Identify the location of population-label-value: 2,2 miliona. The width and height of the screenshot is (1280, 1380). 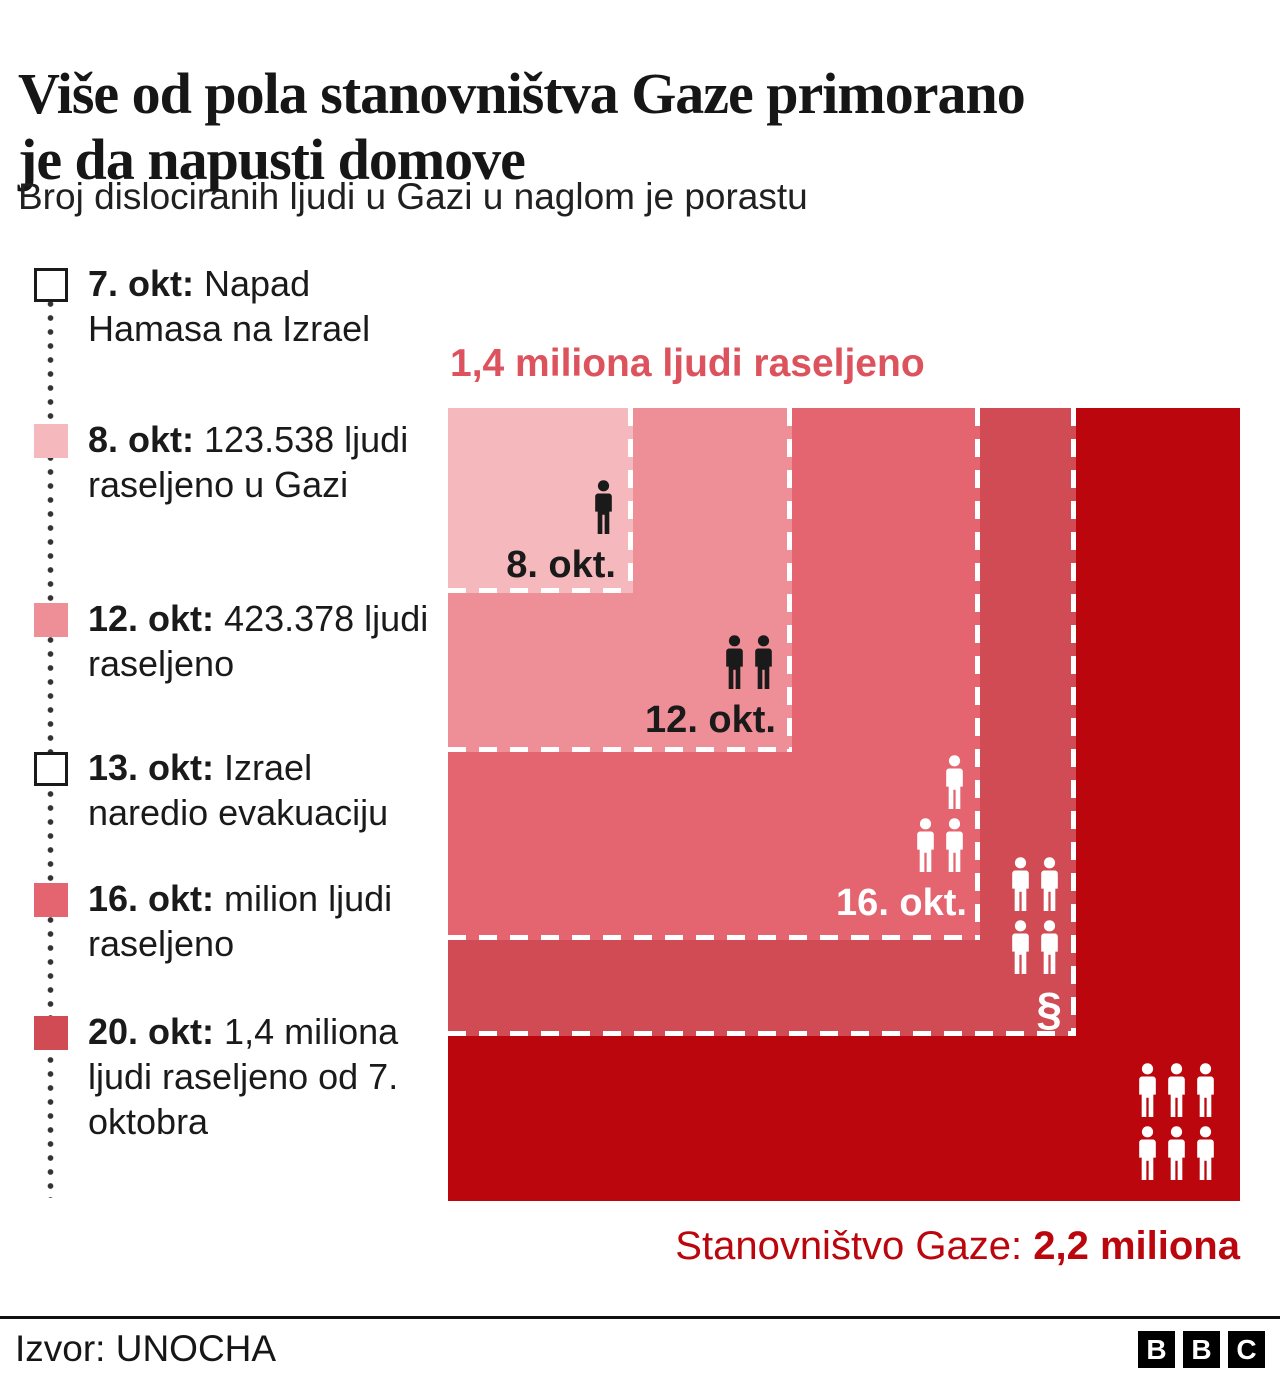
(1136, 1246).